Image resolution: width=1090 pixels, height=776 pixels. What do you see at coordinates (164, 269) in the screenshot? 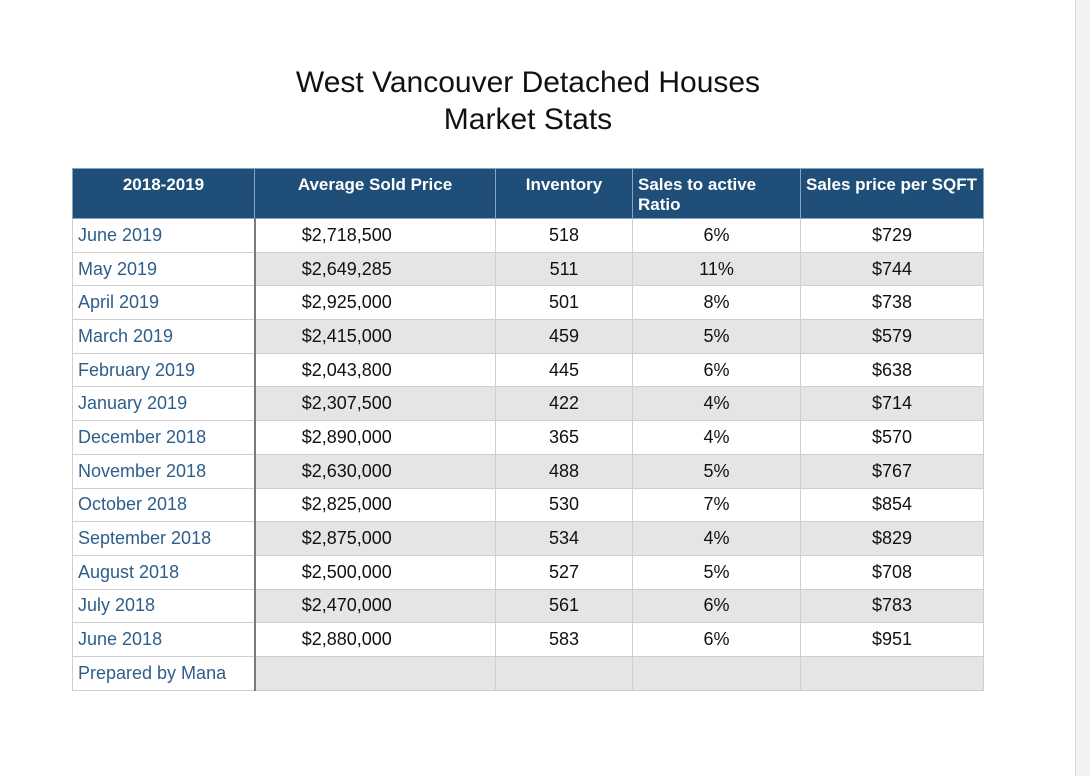
I see `month-cell: May 2019` at bounding box center [164, 269].